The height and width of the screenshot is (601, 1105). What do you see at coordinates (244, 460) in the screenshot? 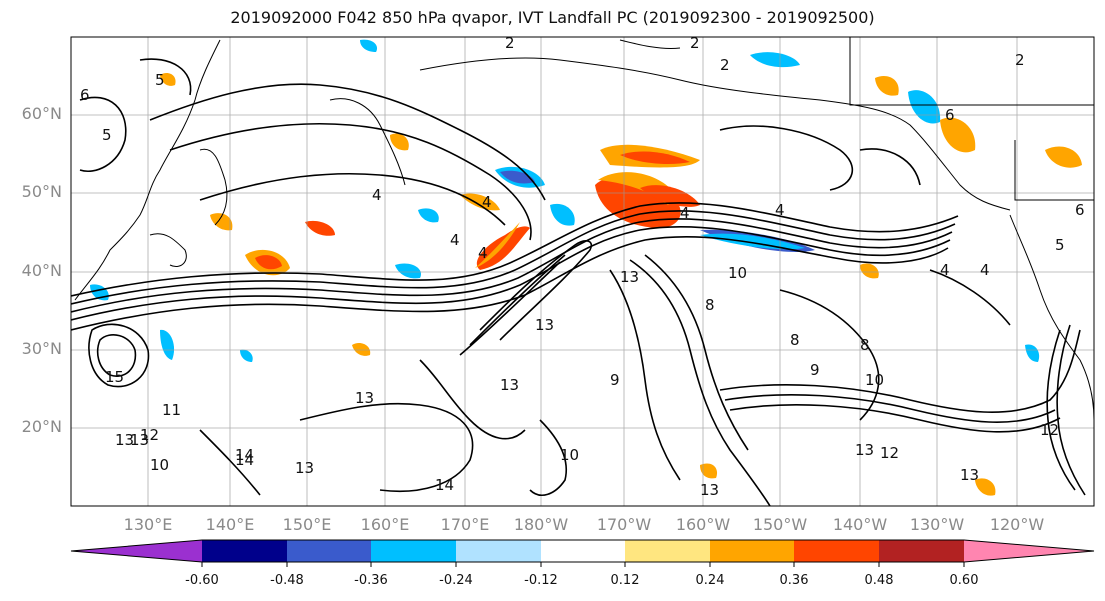
I see `contour-label: 14` at bounding box center [244, 460].